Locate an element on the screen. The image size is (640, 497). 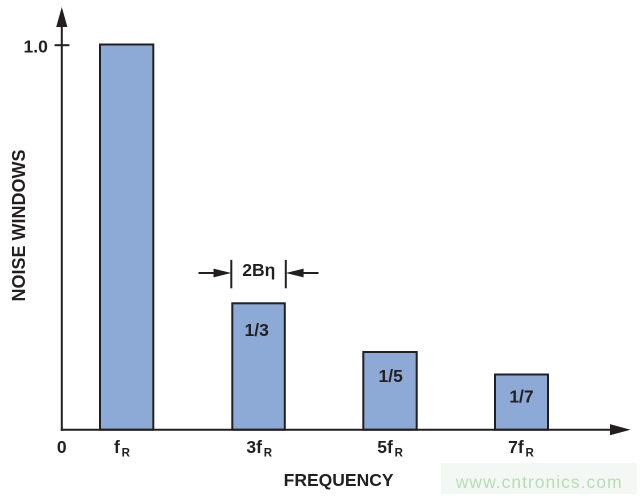
svg-text: 1/3 is located at coordinates (257, 330).